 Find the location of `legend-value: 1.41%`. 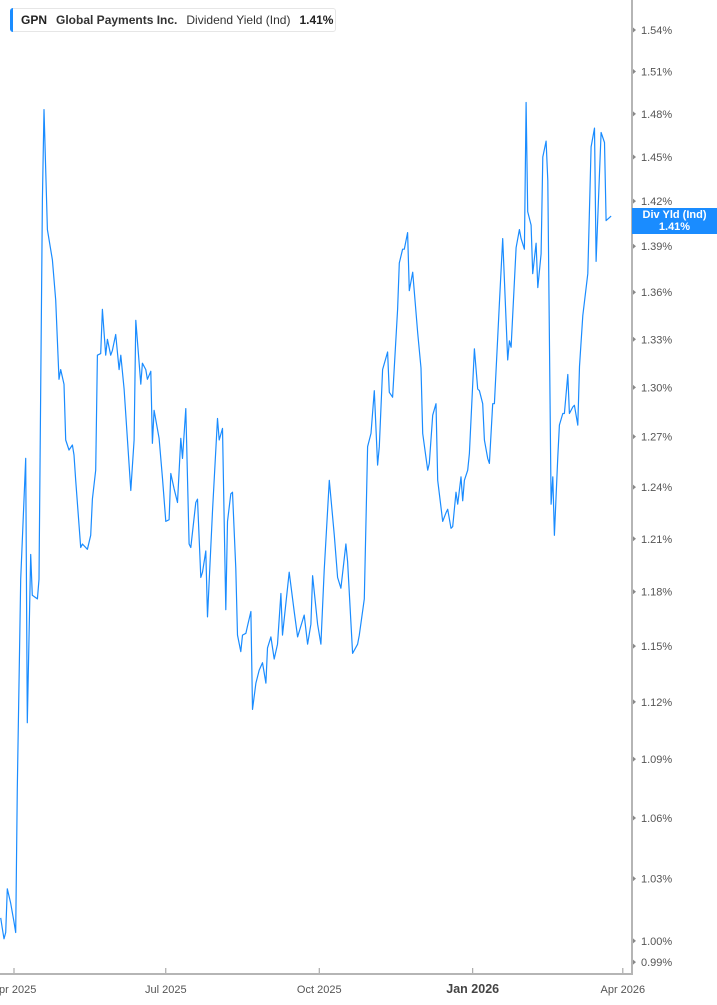

legend-value: 1.41% is located at coordinates (316, 20).